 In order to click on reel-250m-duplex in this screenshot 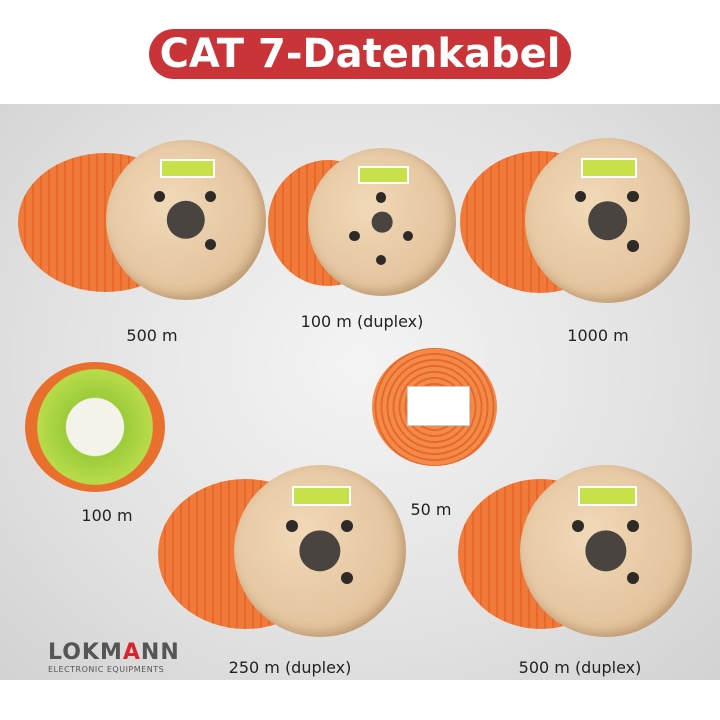, I will do `click(283, 554)`.